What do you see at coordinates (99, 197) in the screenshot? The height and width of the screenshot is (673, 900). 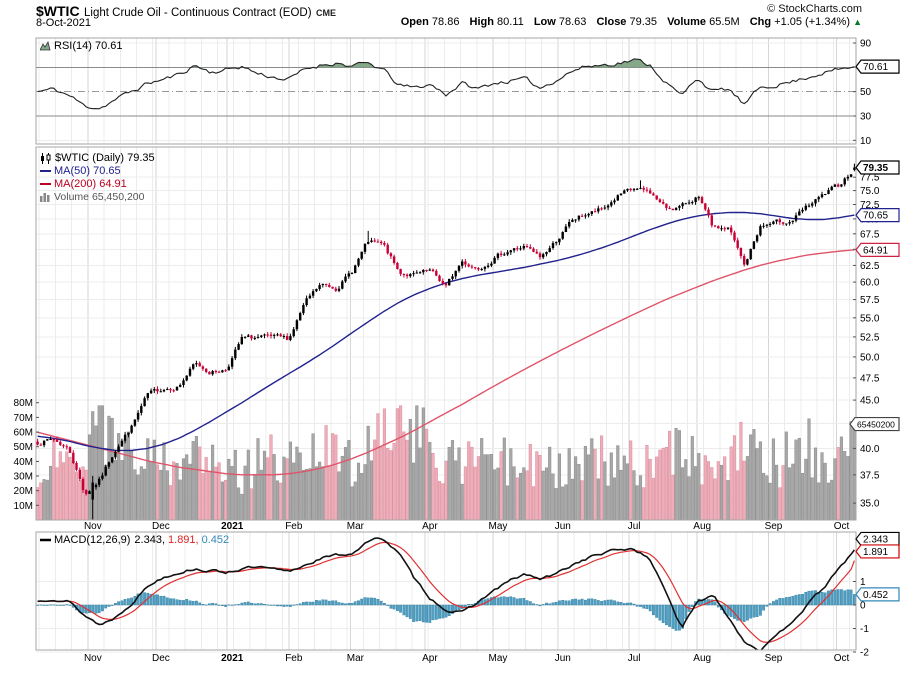 I see `volume-legend: Volume 65,450,200` at bounding box center [99, 197].